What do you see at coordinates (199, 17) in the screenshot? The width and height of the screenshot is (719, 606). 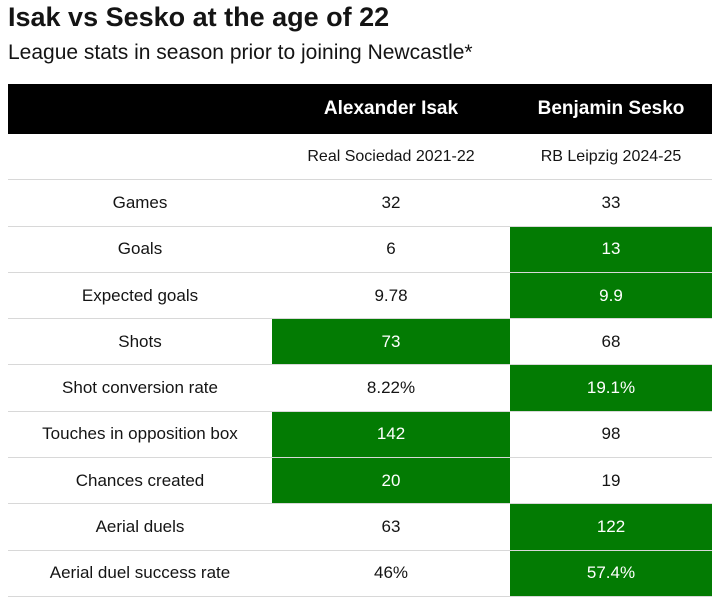 I see `title: Isak vs Sesko at the age of 22` at bounding box center [199, 17].